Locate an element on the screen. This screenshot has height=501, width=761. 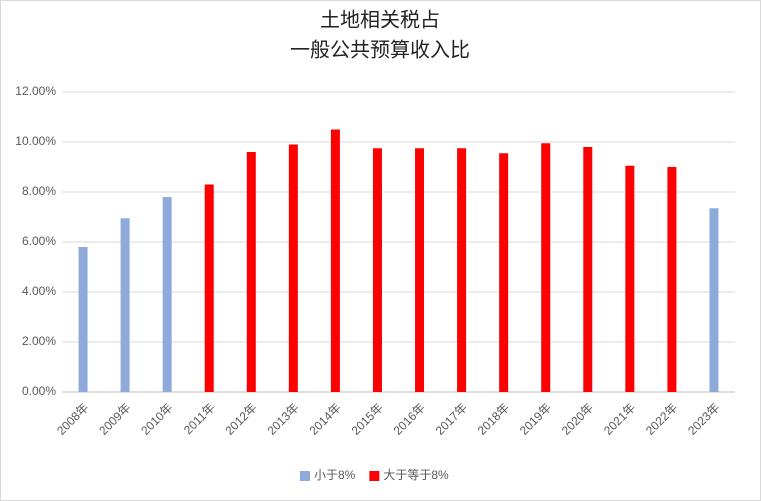
chart-title: 一般公共预算收入比 is located at coordinates (380, 50).